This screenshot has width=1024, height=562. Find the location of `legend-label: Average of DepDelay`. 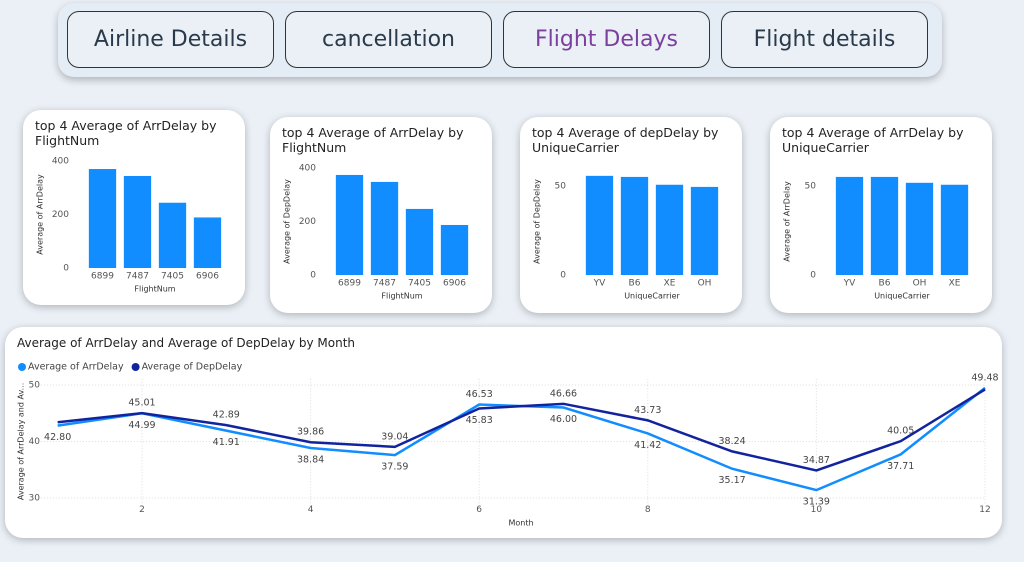

legend-label: Average of DepDelay is located at coordinates (192, 367).